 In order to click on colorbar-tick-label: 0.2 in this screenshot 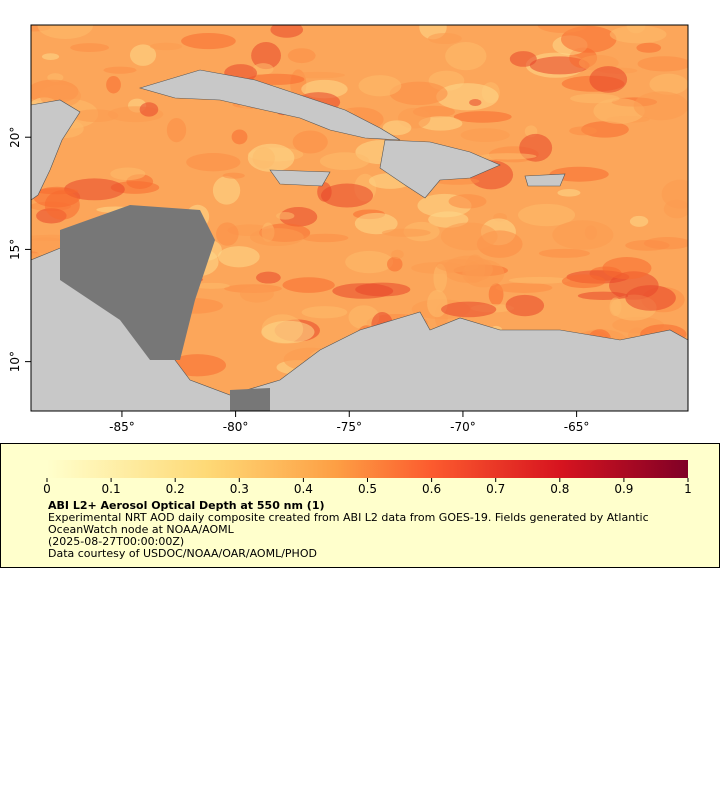, I will do `click(175, 489)`.